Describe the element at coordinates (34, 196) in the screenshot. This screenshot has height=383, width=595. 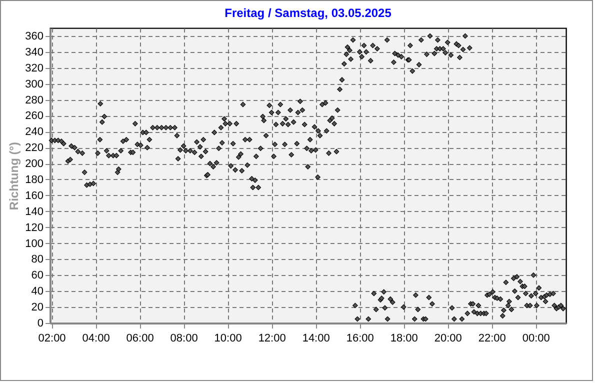
I see `y-tick-label: 160` at that location.